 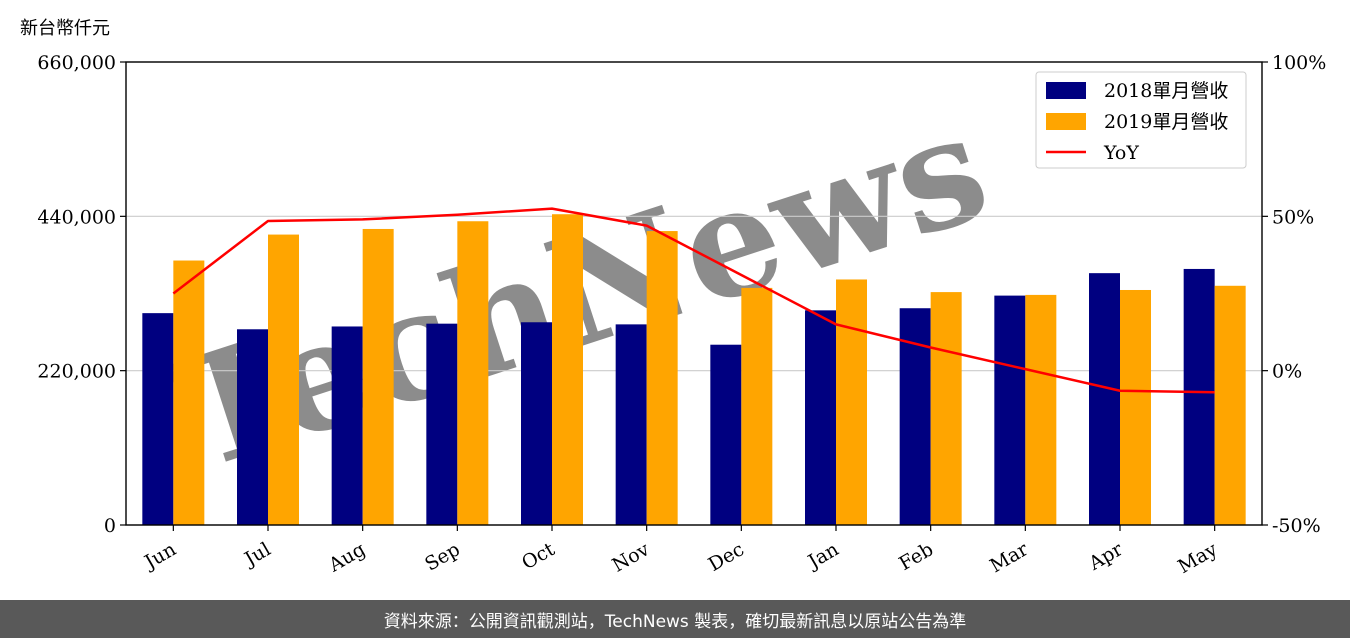 I want to click on unit-label: 新台幣仟元, so click(x=65, y=28).